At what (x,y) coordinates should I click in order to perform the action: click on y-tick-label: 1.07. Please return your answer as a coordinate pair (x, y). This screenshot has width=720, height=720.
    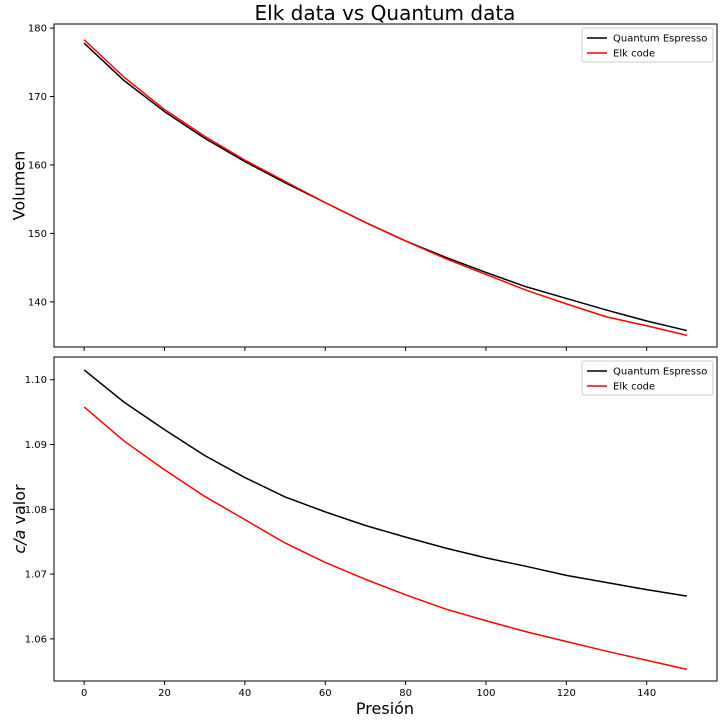
    Looking at the image, I should click on (36, 575).